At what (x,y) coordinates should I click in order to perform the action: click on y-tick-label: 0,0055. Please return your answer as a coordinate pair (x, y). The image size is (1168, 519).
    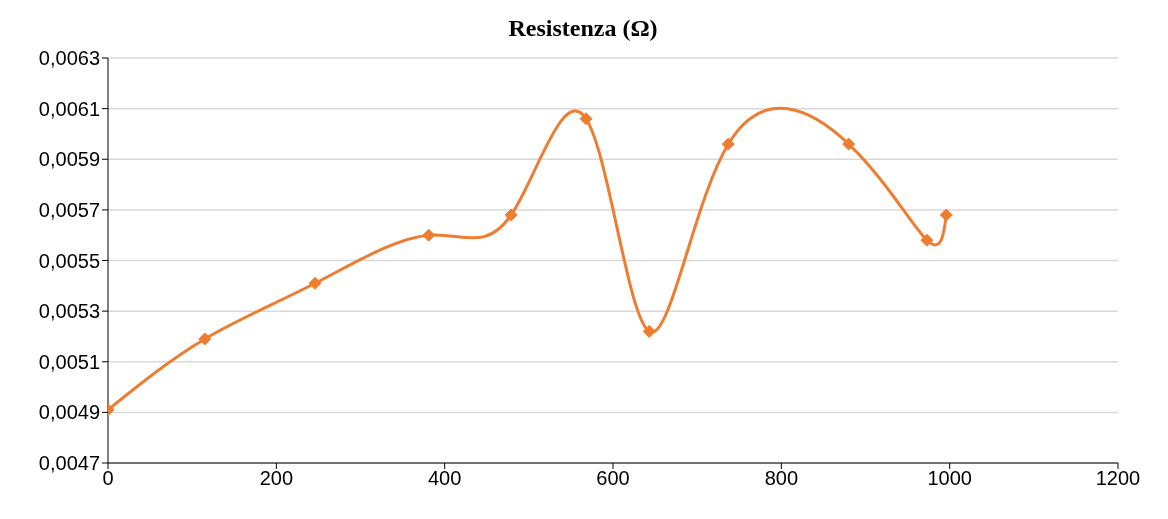
    Looking at the image, I should click on (69, 260).